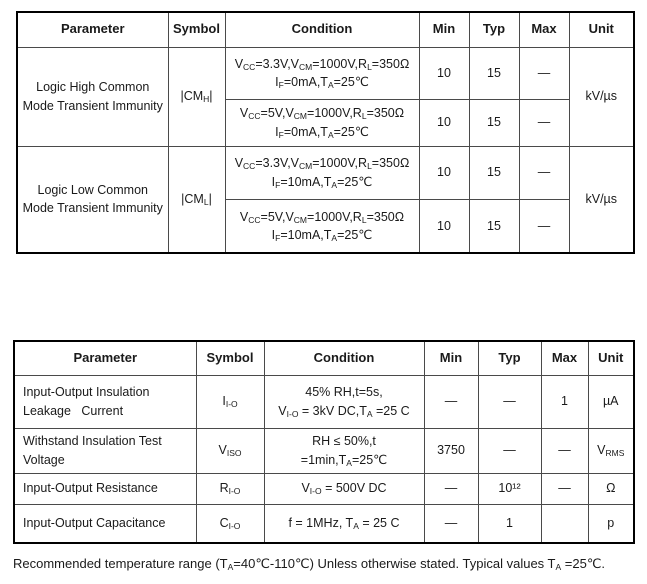  I want to click on min-cell: 3750, so click(451, 450).